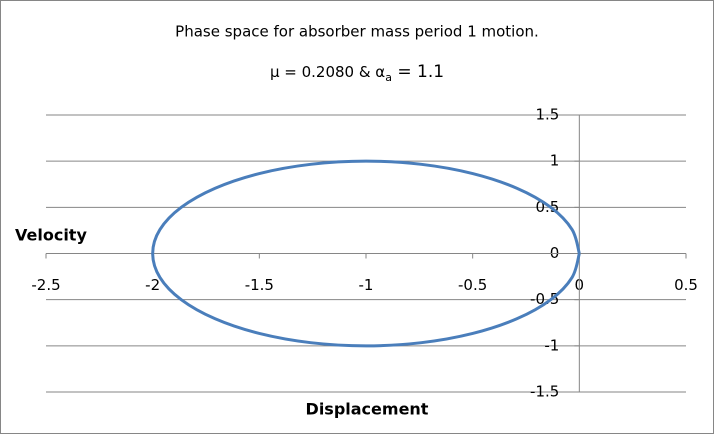  Describe the element at coordinates (388, 77) in the screenshot. I see `subtitle-subscript: a` at that location.